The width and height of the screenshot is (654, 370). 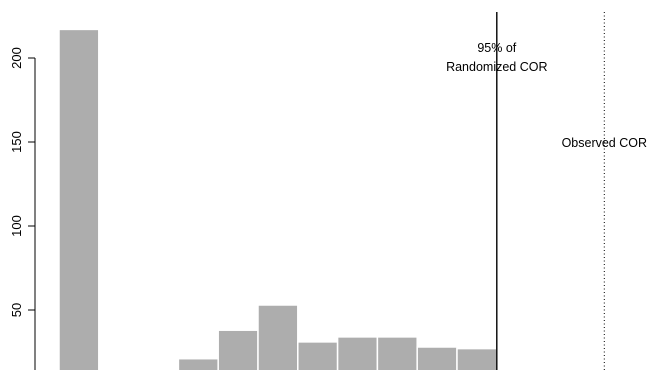 What do you see at coordinates (16, 58) in the screenshot?
I see `y-tick-label-200: 200` at bounding box center [16, 58].